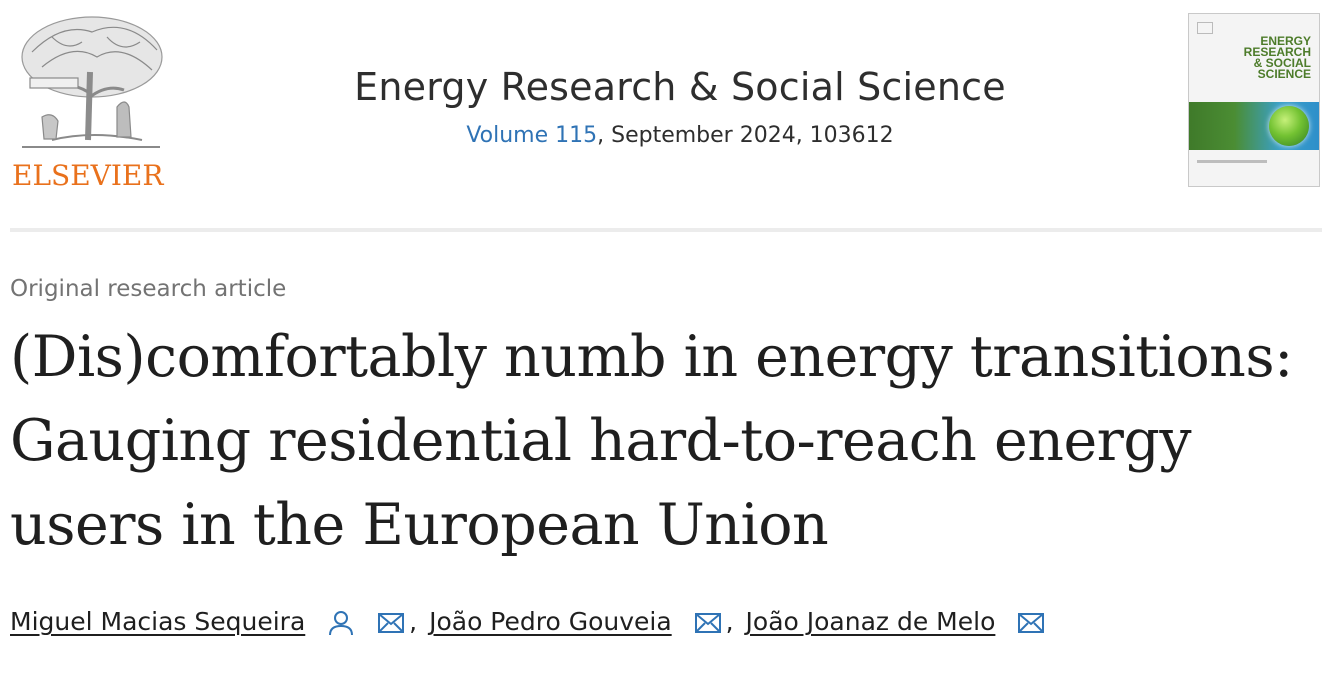  What do you see at coordinates (870, 621) in the screenshot?
I see `author-link: João Joanaz de Melo` at bounding box center [870, 621].